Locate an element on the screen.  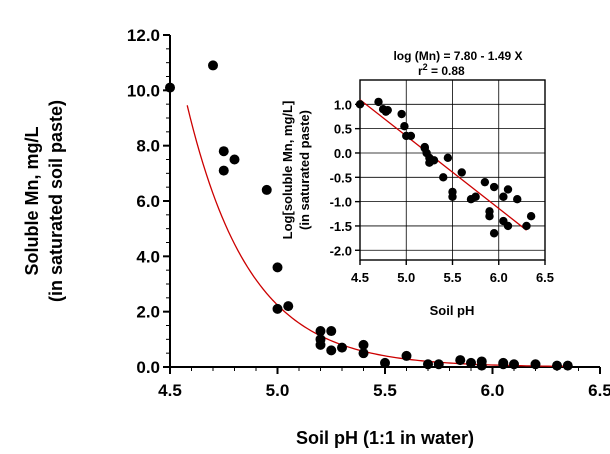
inset-grid is located at coordinates (452, 170).